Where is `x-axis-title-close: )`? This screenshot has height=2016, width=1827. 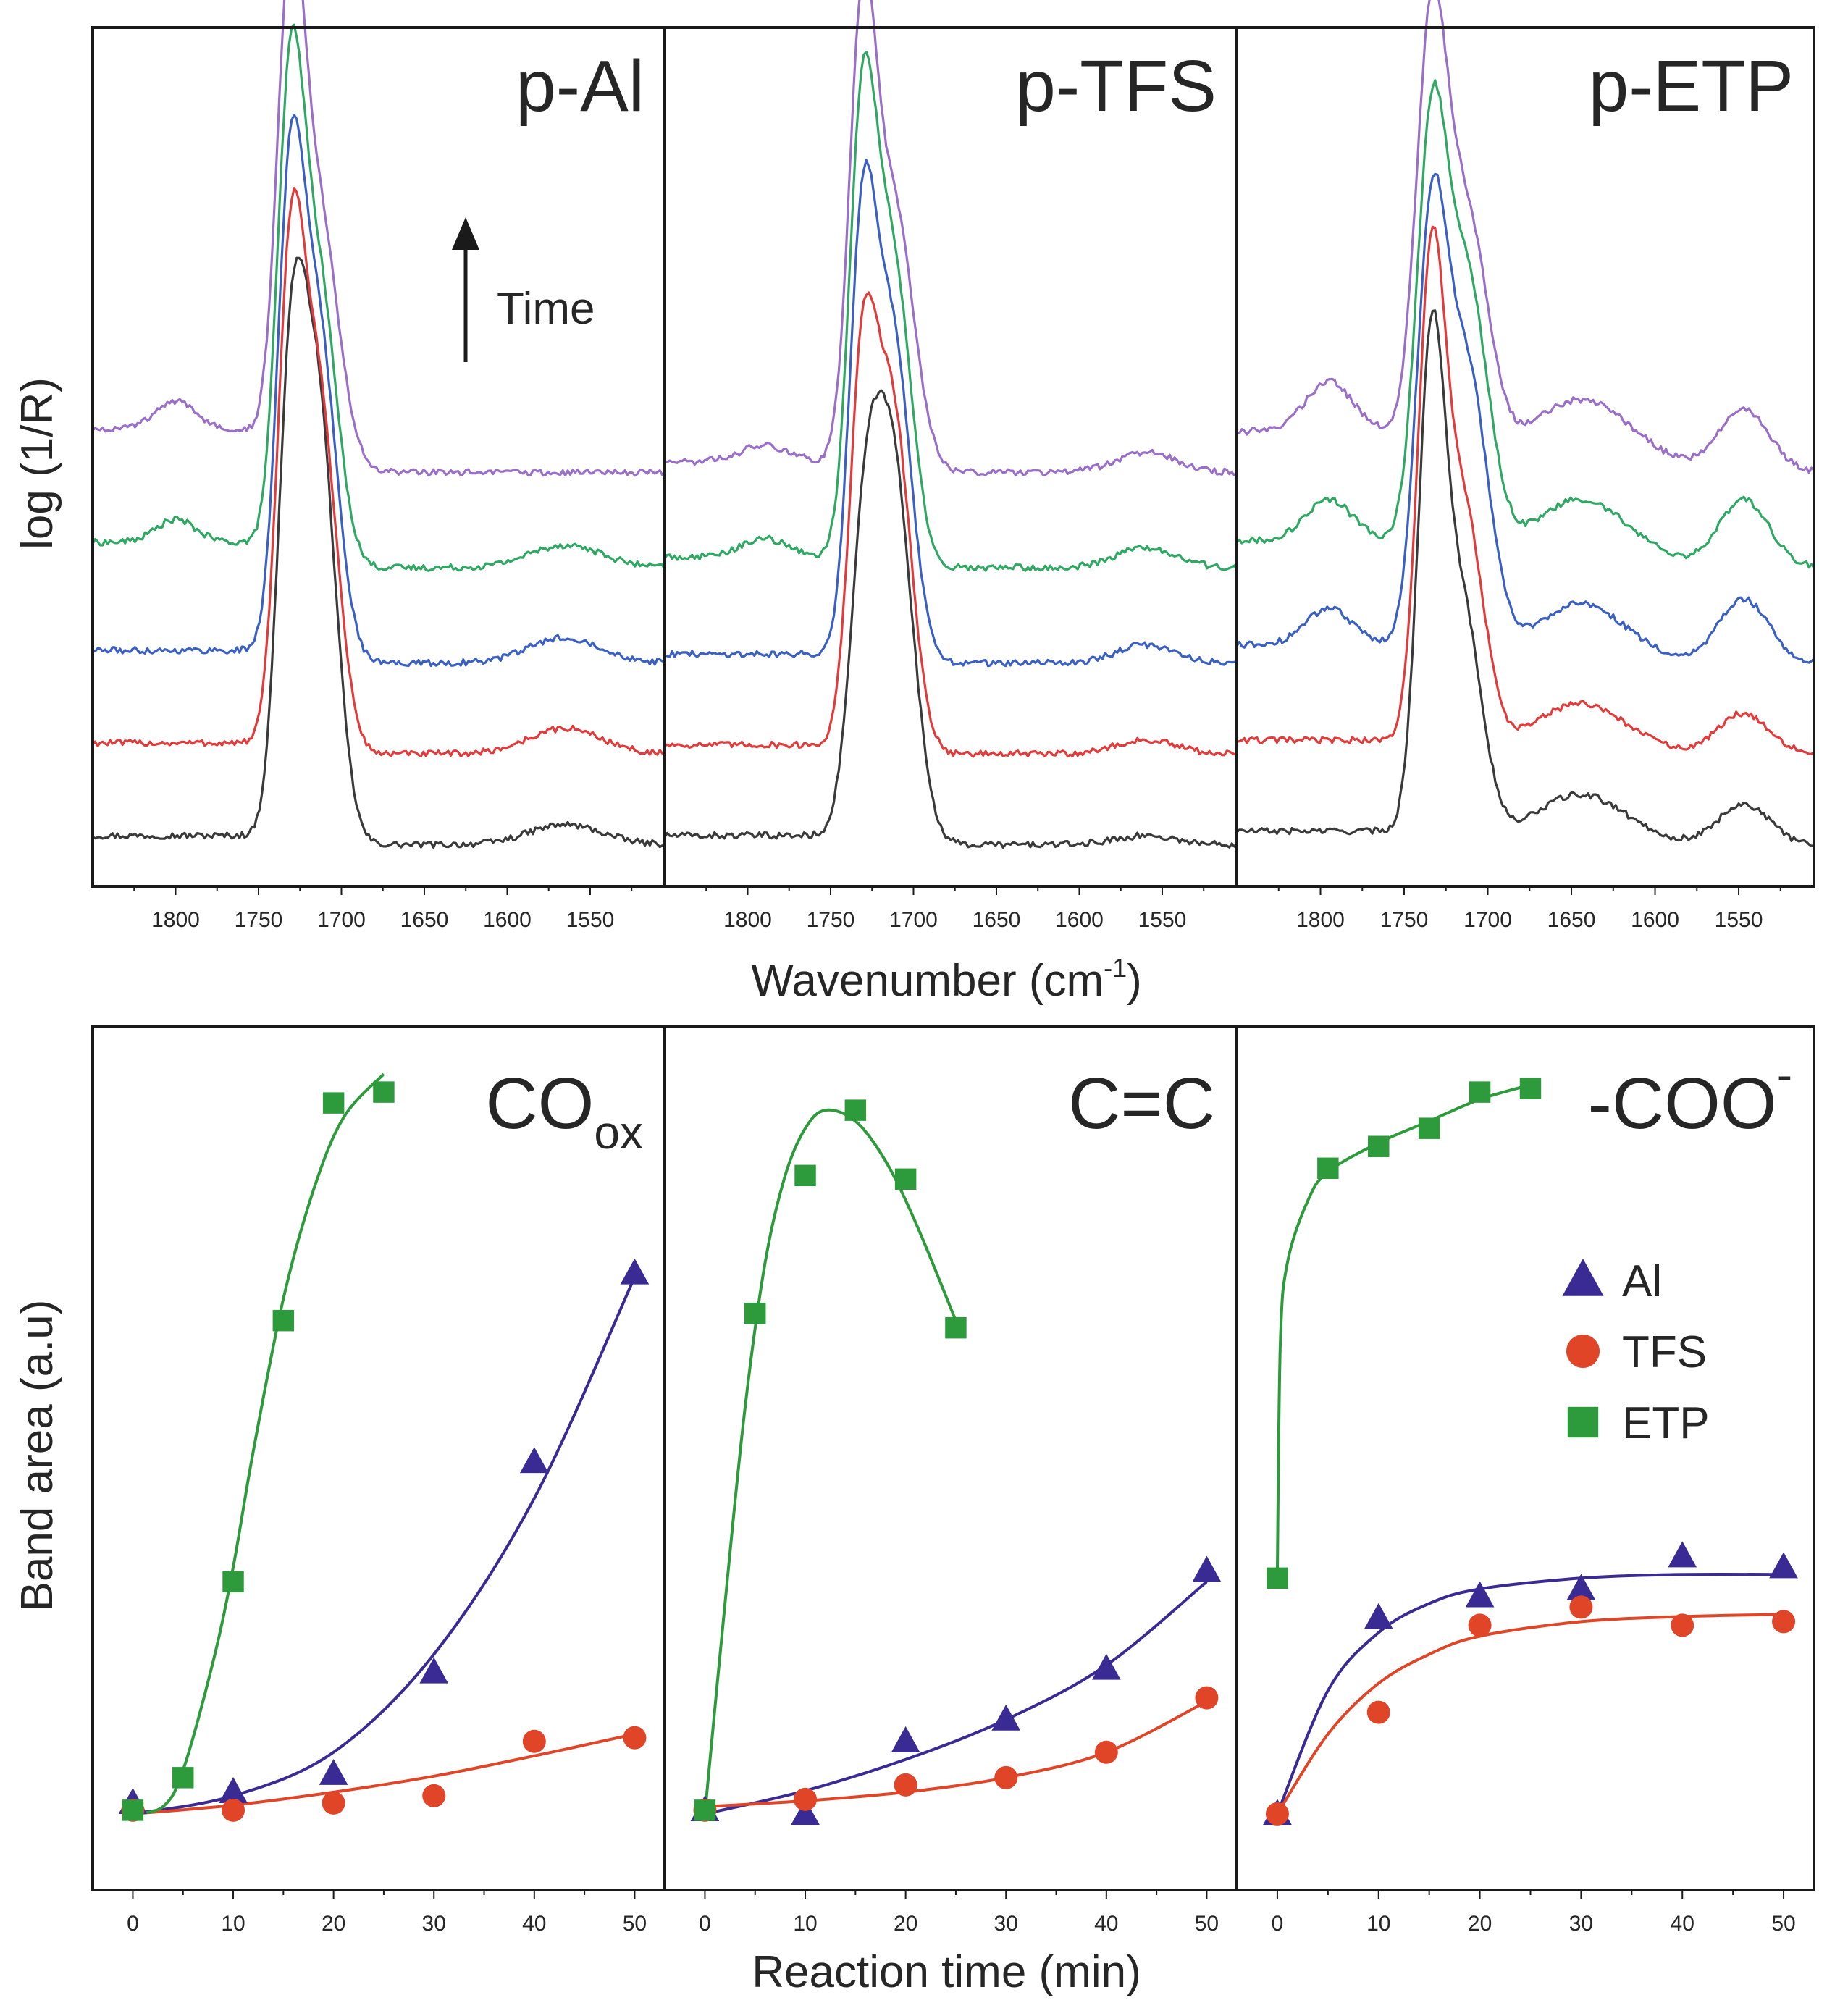 x-axis-title-close: ) is located at coordinates (1134, 981).